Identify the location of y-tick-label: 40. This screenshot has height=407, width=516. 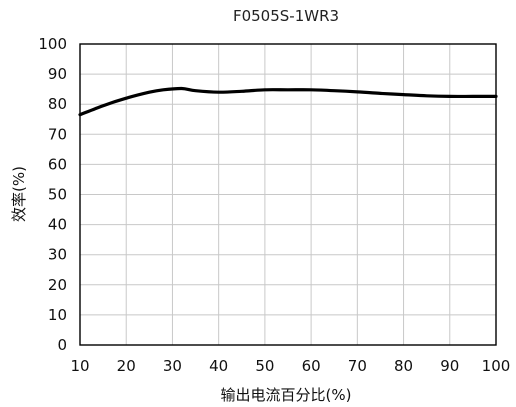
(57, 225).